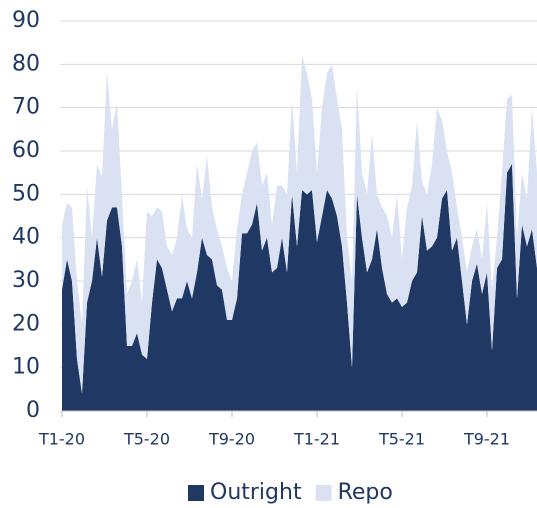 Image resolution: width=537 pixels, height=508 pixels. Describe the element at coordinates (486, 439) in the screenshot. I see `x-tick-label: T9-21` at that location.